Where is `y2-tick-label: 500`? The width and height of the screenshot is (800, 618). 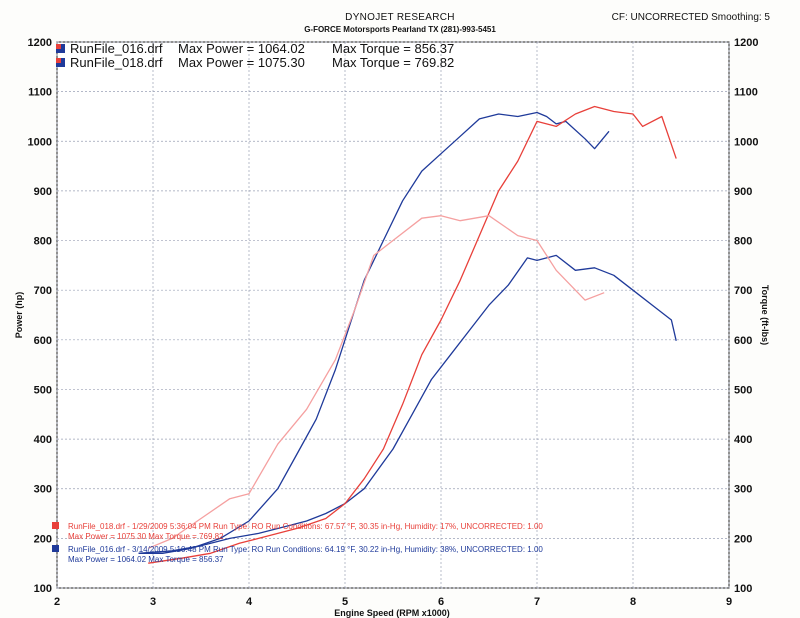 y2-tick-label: 500 is located at coordinates (743, 390).